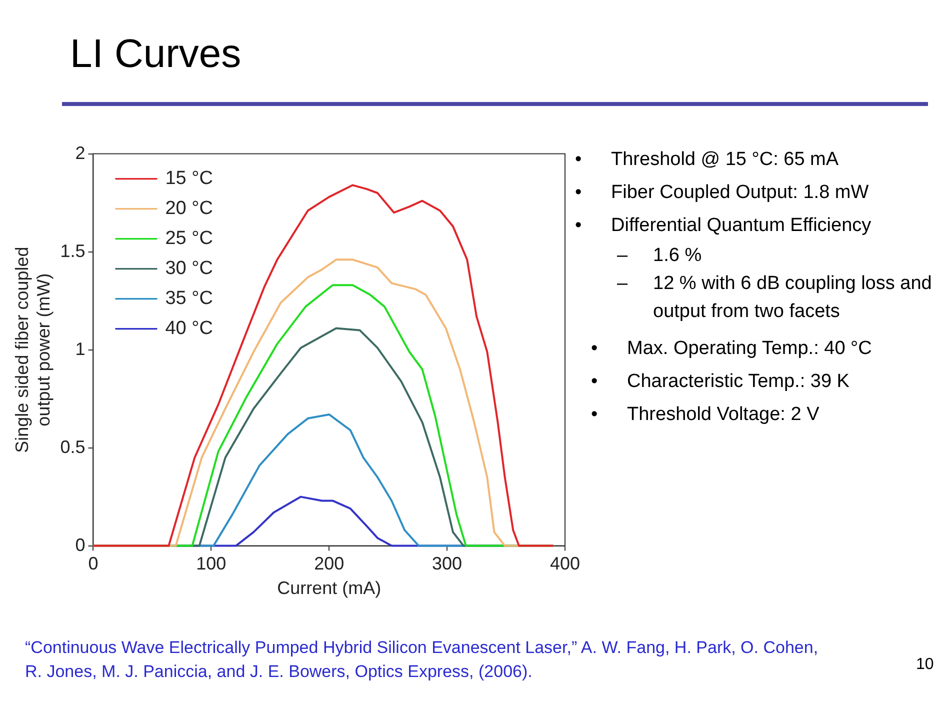  I want to click on text: • Differential Quantum Efficiency, so click(723, 225).